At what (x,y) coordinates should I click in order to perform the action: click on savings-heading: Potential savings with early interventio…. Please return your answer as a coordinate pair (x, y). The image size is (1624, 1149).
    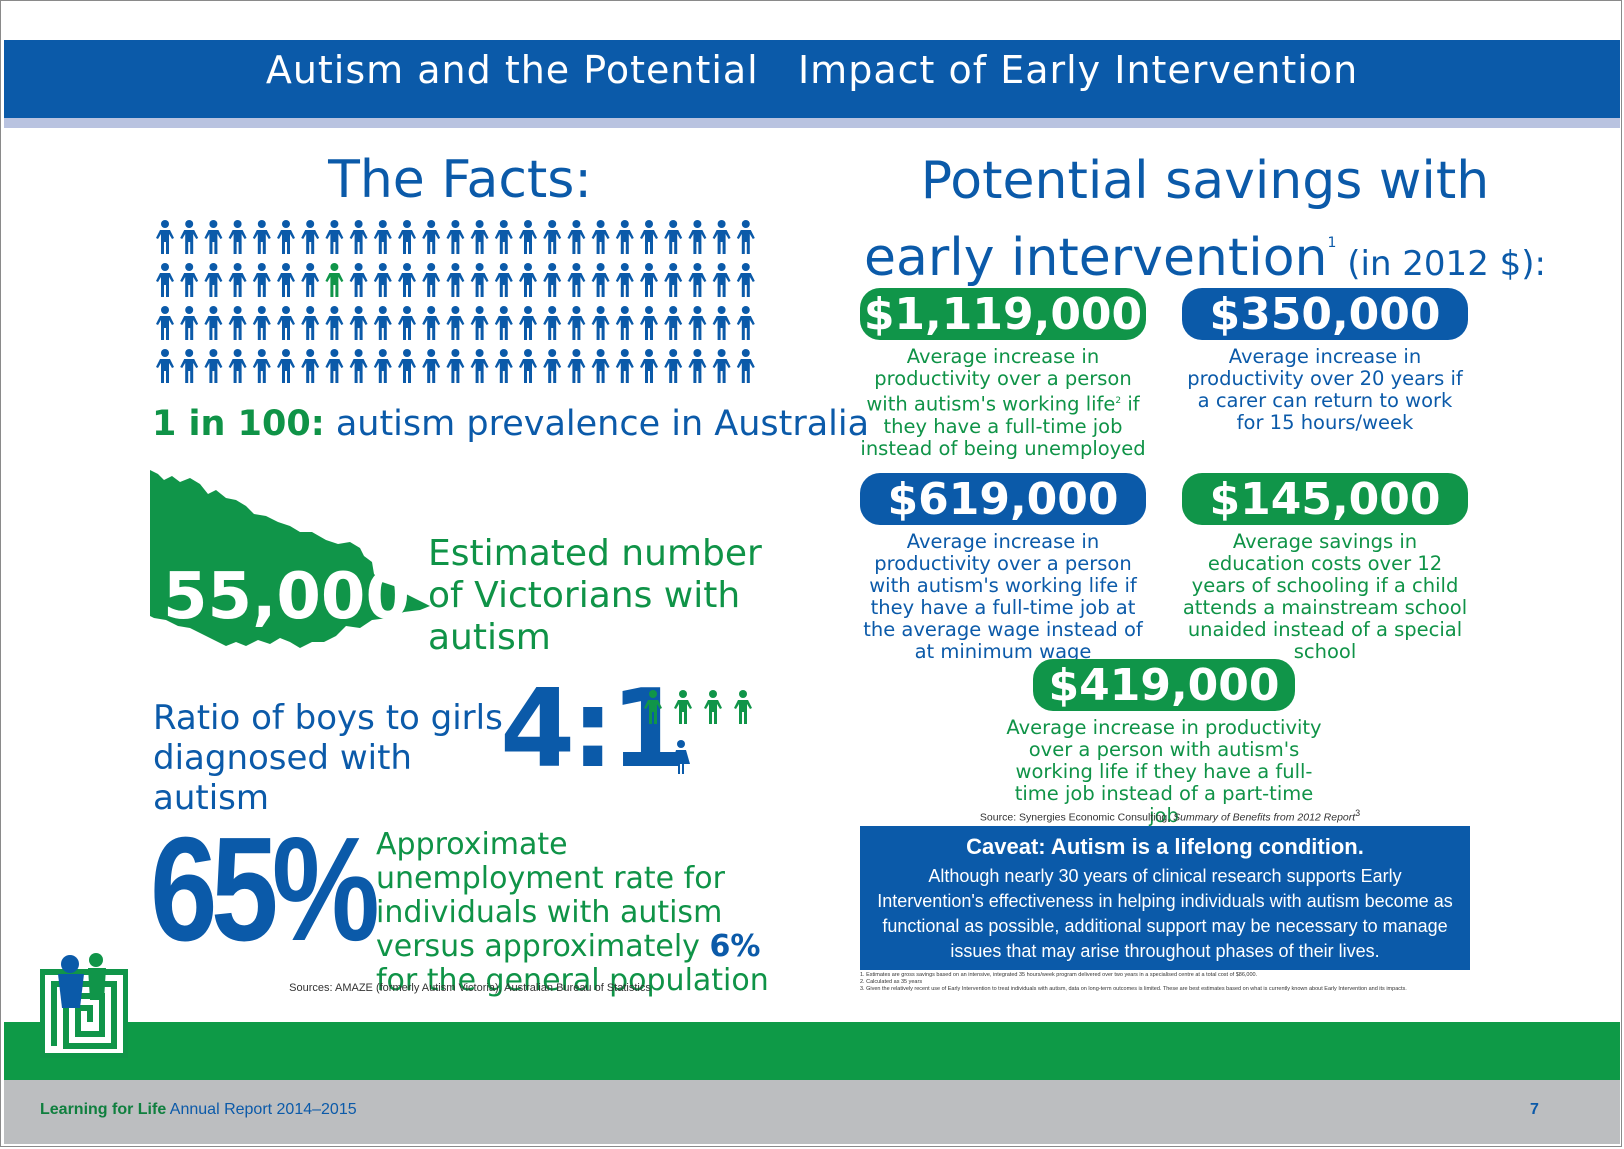
    Looking at the image, I should click on (1205, 222).